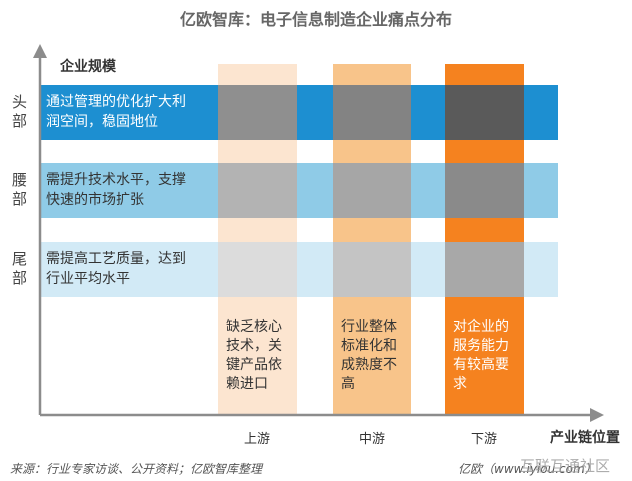 Image resolution: width=632 pixels, height=481 pixels. Describe the element at coordinates (102, 122) in the screenshot. I see `row-text: 润空间，稳固地位` at that location.